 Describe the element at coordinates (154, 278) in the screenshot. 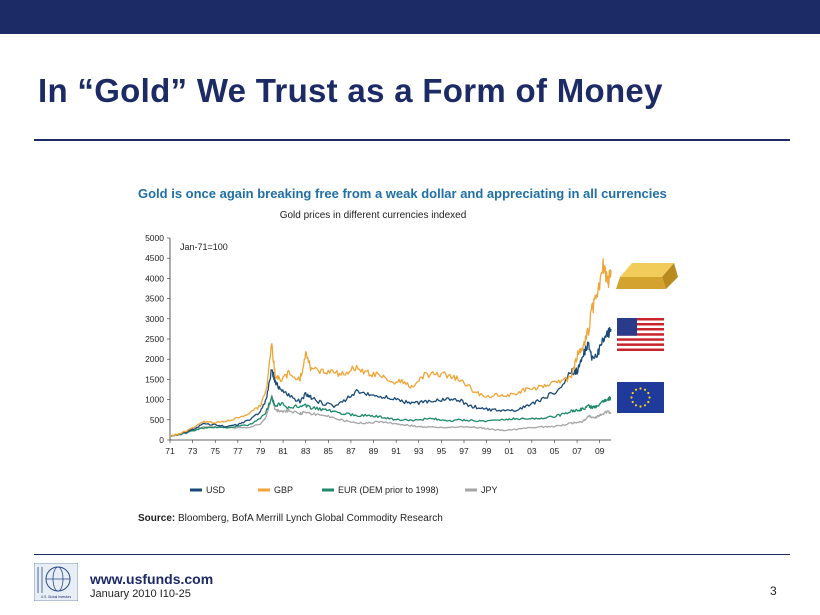

I see `y-tick-label: 4000` at that location.